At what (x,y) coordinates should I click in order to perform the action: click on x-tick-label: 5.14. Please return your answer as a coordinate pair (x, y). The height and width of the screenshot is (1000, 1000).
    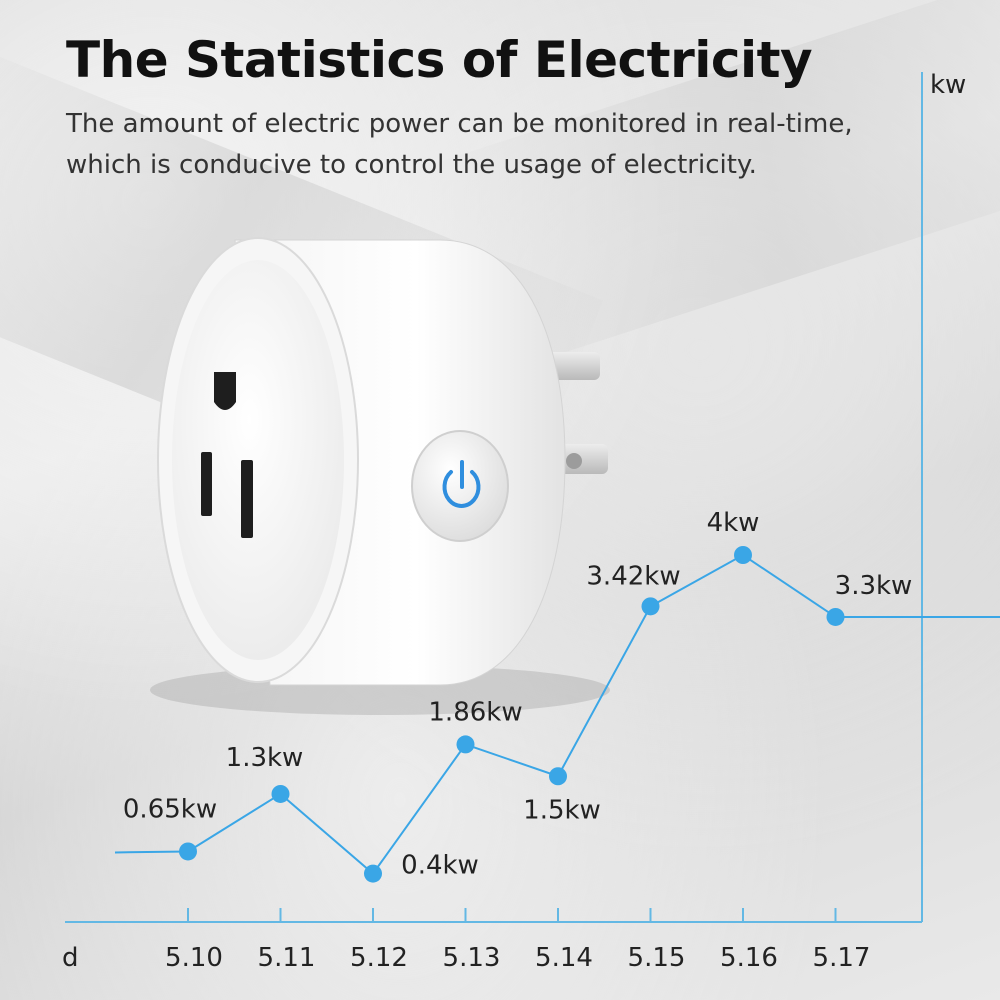
    Looking at the image, I should click on (564, 958).